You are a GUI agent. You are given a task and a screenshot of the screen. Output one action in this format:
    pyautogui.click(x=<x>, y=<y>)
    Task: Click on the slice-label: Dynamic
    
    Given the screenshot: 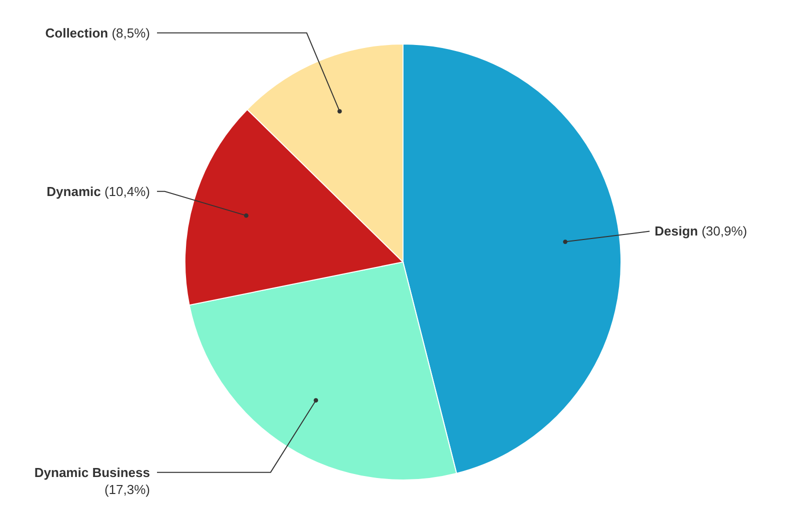 What is the action you would take?
    pyautogui.click(x=73, y=191)
    